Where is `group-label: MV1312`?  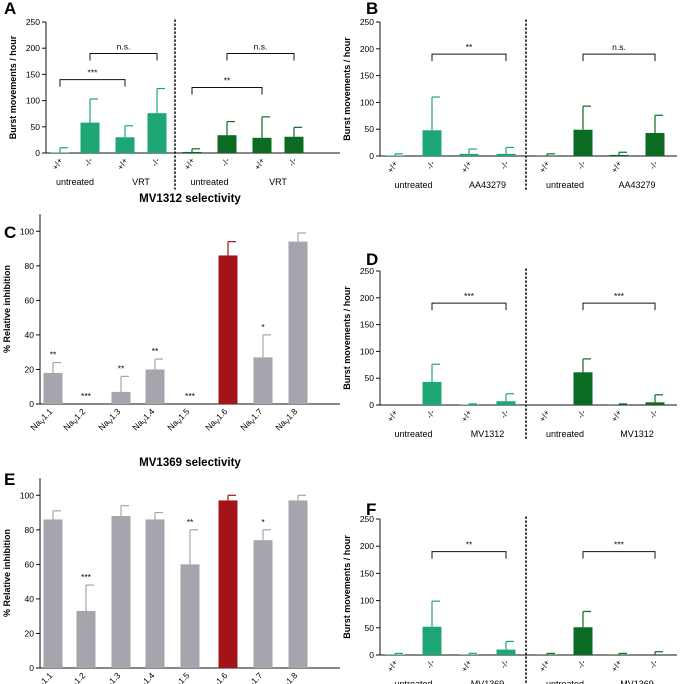 group-label: MV1312 is located at coordinates (637, 434).